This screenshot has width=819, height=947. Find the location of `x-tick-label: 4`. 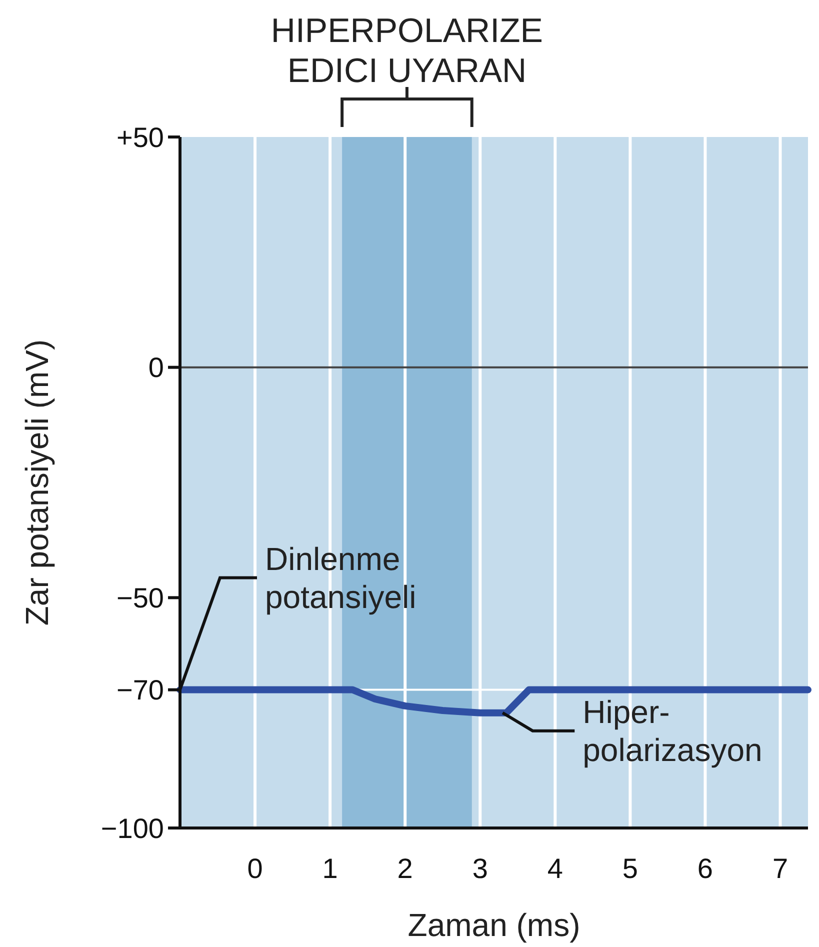

x-tick-label: 4 is located at coordinates (555, 868).